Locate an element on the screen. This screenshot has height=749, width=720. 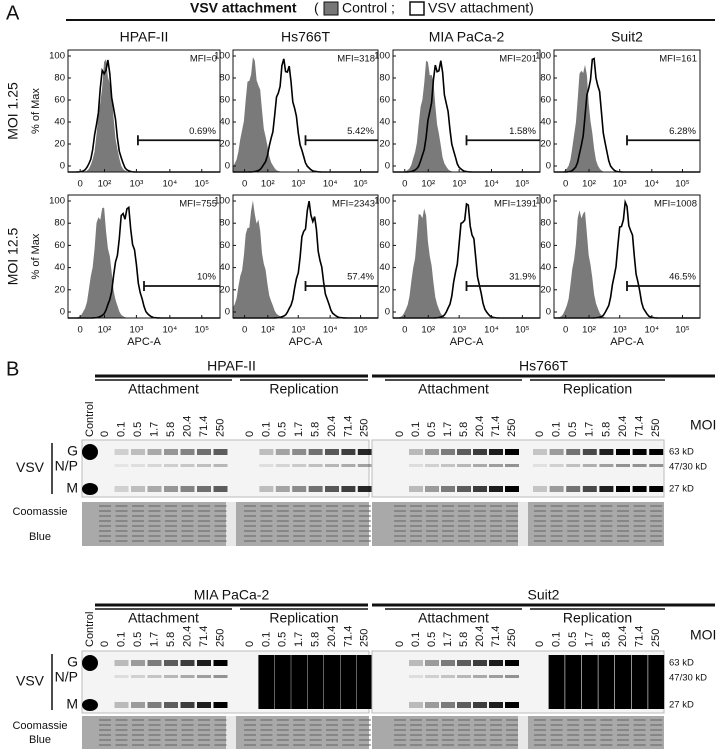
size-marker: 63 kD is located at coordinates (681, 452).